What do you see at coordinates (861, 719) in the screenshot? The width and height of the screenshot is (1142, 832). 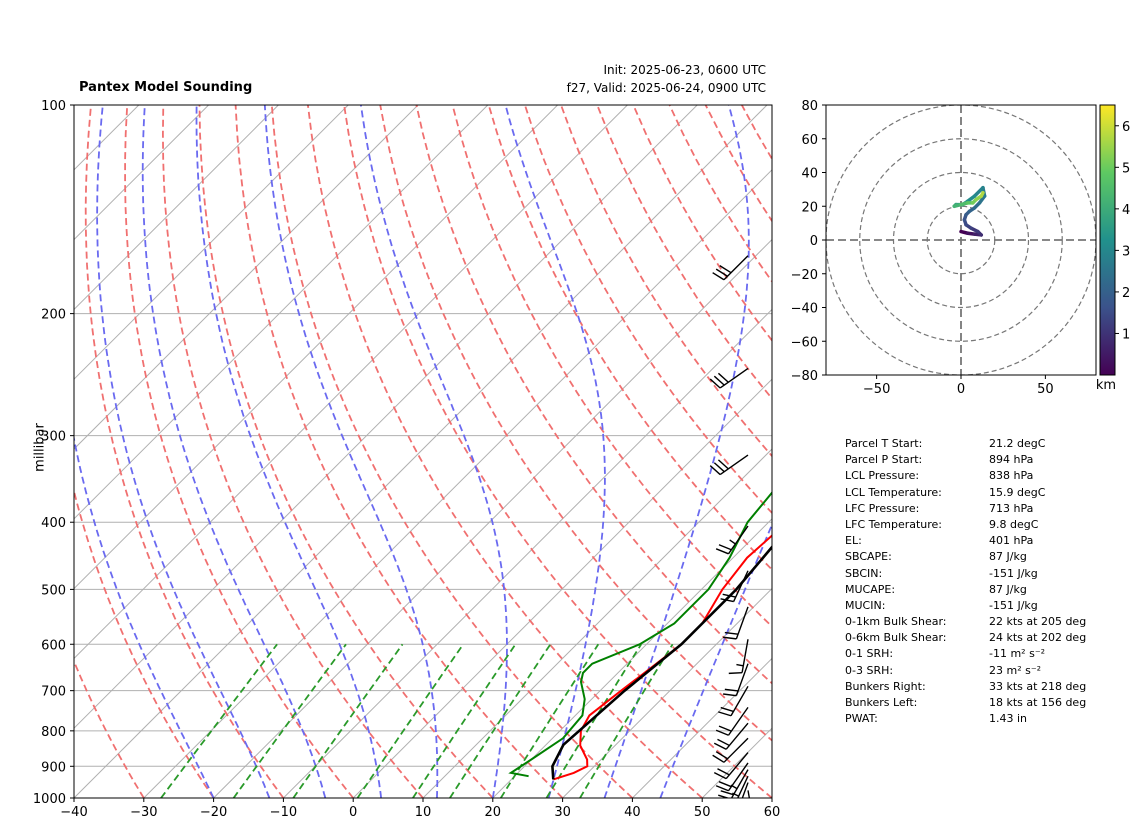 I see `param-label: PWAT:` at bounding box center [861, 719].